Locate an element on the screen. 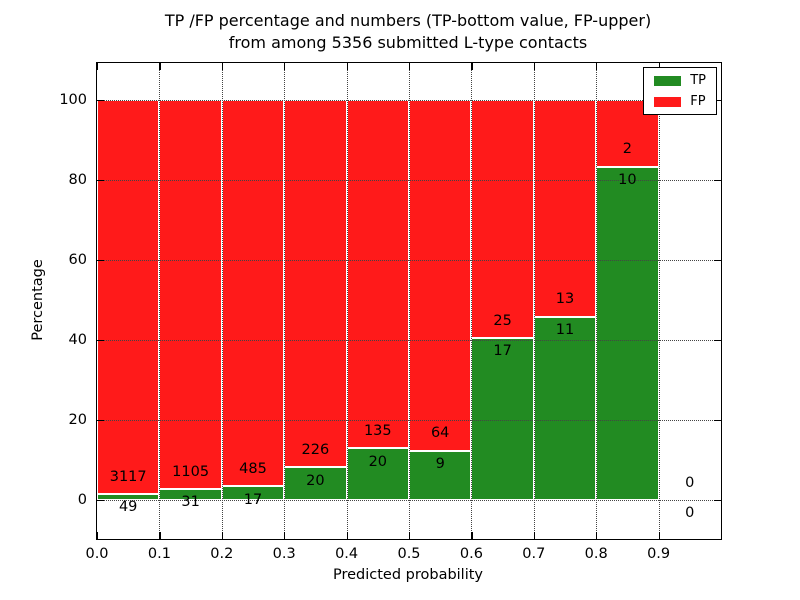 This screenshot has width=800, height=600. tp-legend-swatch is located at coordinates (668, 80).